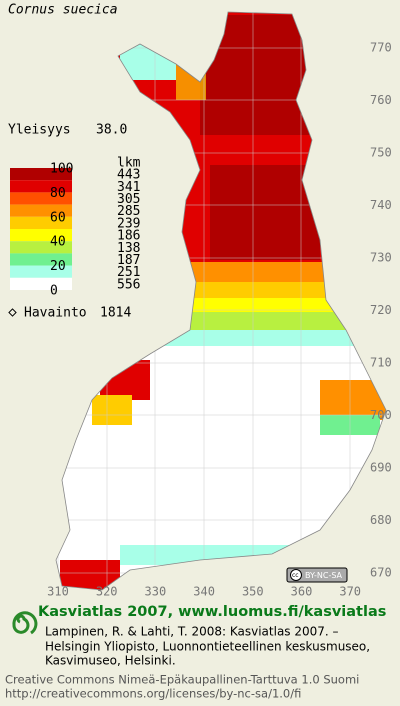 Image resolution: width=400 pixels, height=706 pixels. I want to click on legend-count: 443, so click(128, 175).